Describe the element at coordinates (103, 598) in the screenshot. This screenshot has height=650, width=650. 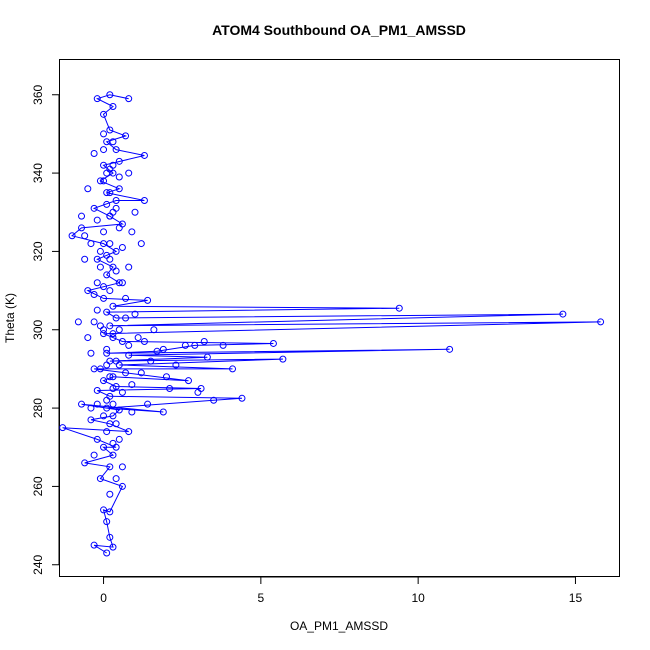
I see `x-tick-label: 0` at that location.